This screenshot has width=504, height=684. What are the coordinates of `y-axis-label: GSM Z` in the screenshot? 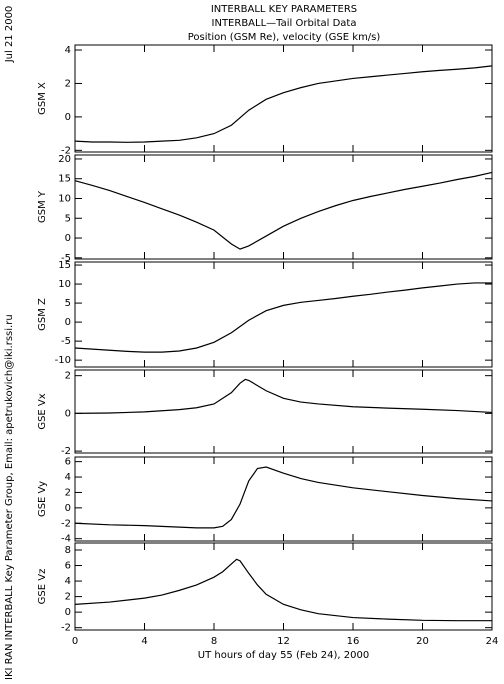 It's located at (42, 314).